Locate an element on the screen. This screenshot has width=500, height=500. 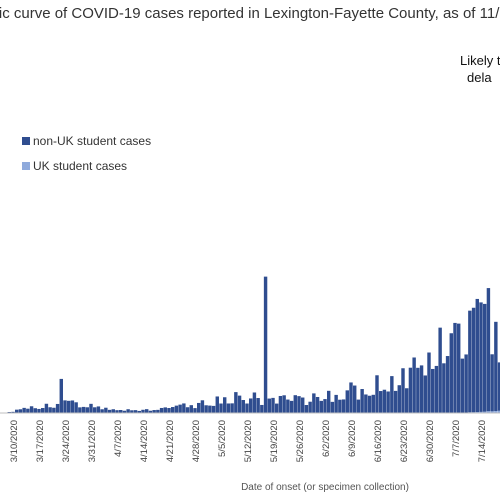
legend-swatch-non-uk is located at coordinates (26, 141).